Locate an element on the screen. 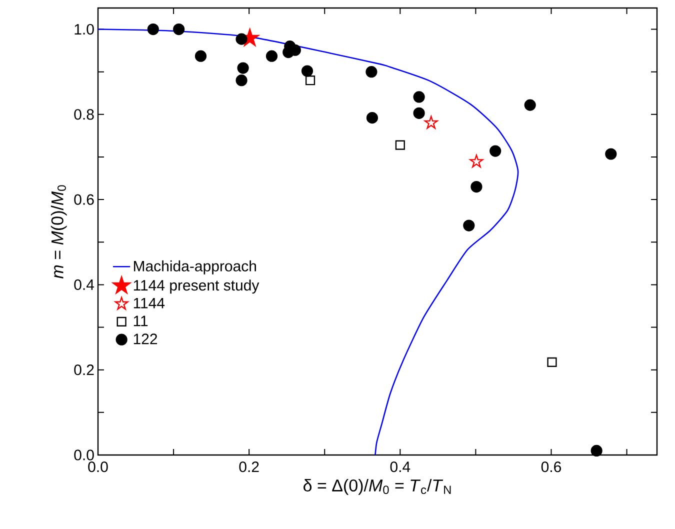  y-tick-label: 0.6 is located at coordinates (84, 199).